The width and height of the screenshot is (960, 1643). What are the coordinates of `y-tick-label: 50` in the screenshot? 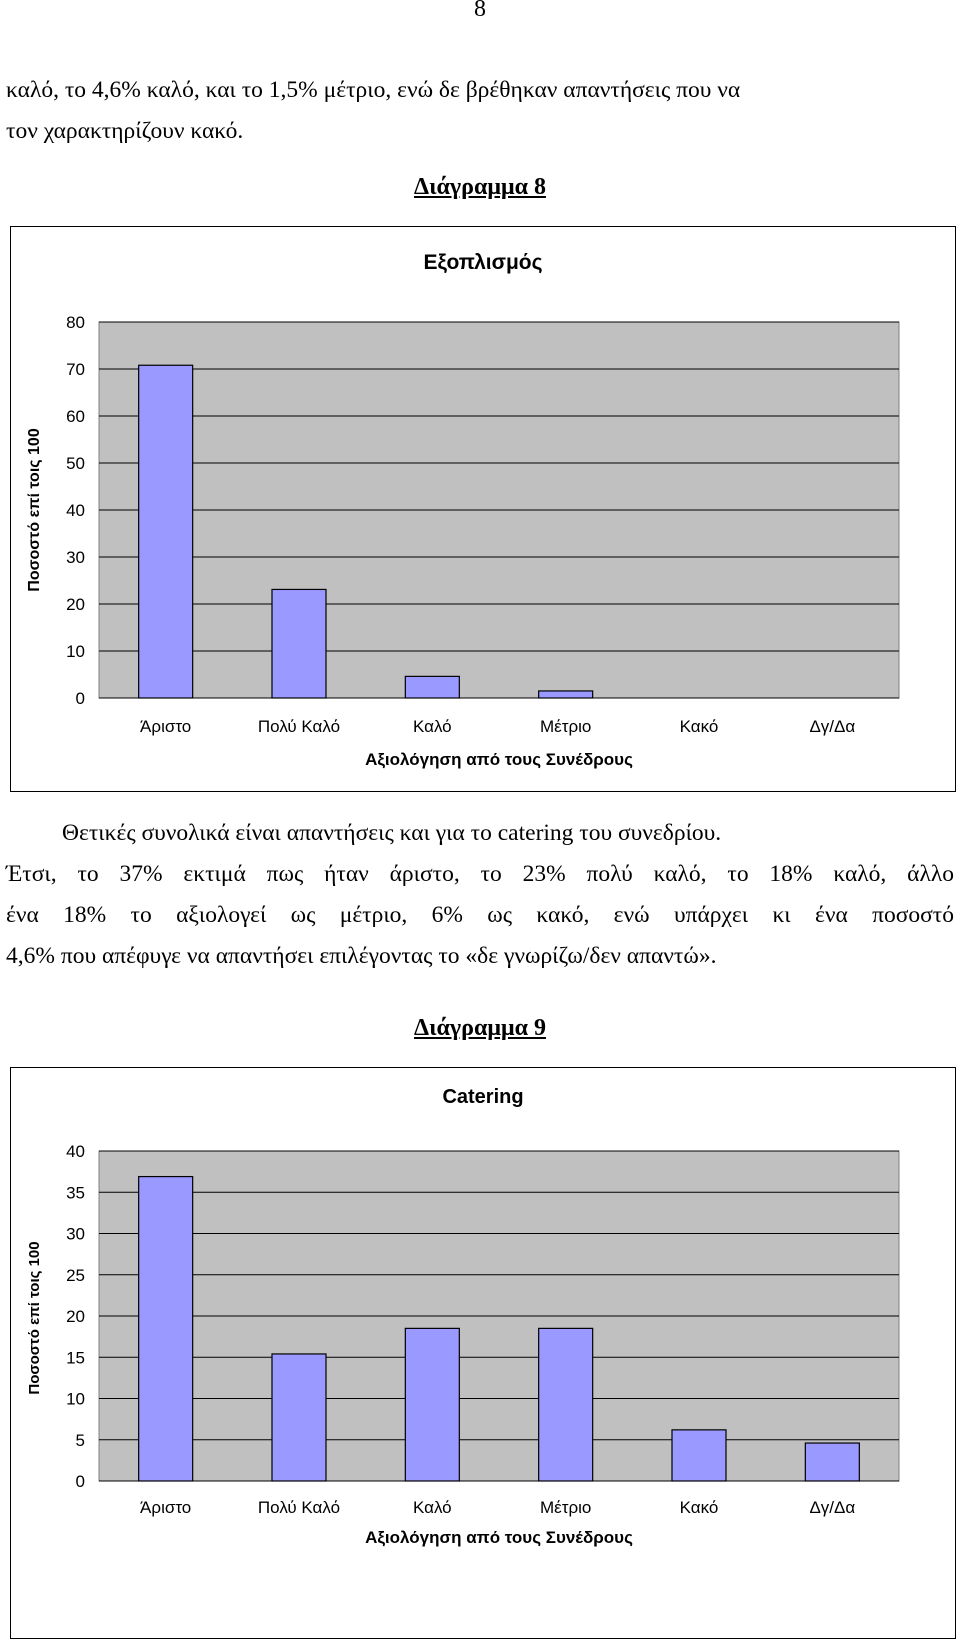 It's located at (75, 463).